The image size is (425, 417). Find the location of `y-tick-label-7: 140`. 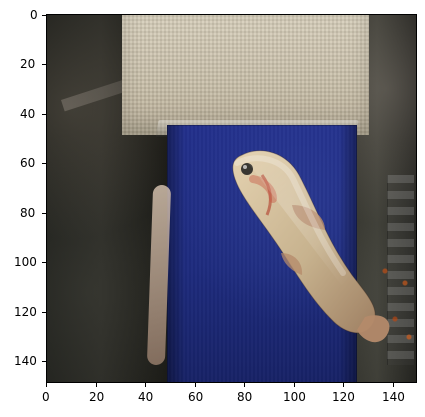

y-tick-label-7: 140 is located at coordinates (25, 361).